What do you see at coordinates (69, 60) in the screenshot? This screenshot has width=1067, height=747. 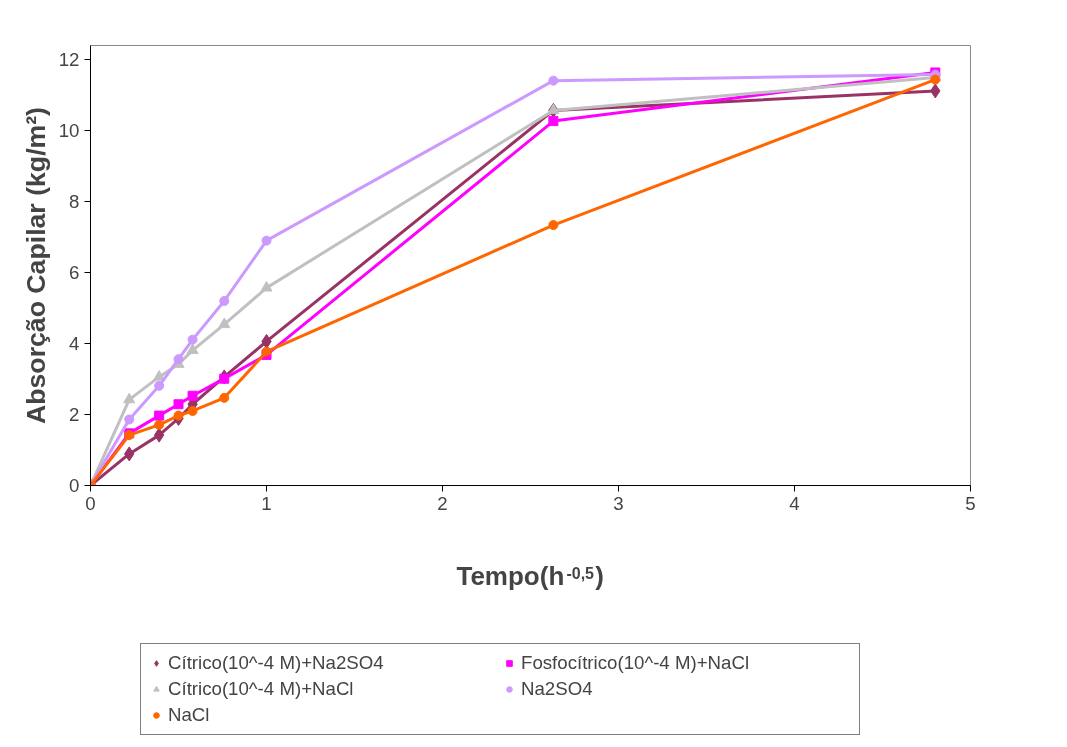 I see `y-tick-label: 12` at bounding box center [69, 60].